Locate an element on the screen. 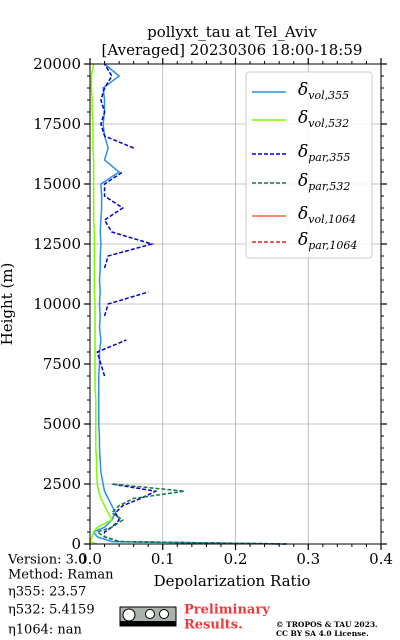  copyright-text: © TROPOS & TAU 2023. is located at coordinates (327, 624).